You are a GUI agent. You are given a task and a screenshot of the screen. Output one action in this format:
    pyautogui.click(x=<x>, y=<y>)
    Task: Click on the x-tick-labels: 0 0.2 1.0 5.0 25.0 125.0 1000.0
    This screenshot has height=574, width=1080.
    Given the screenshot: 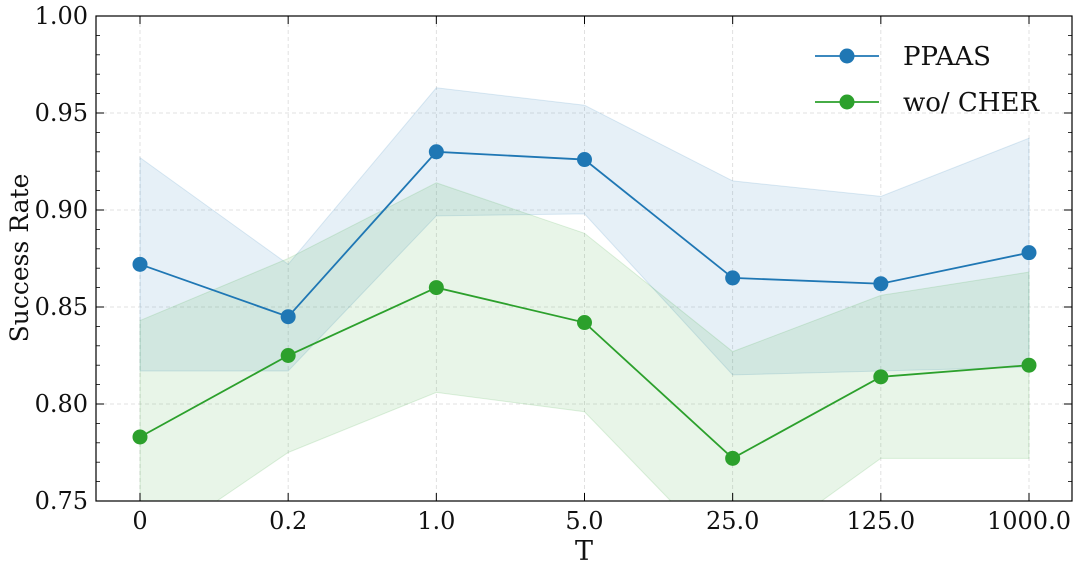 What is the action you would take?
    pyautogui.click(x=601, y=521)
    